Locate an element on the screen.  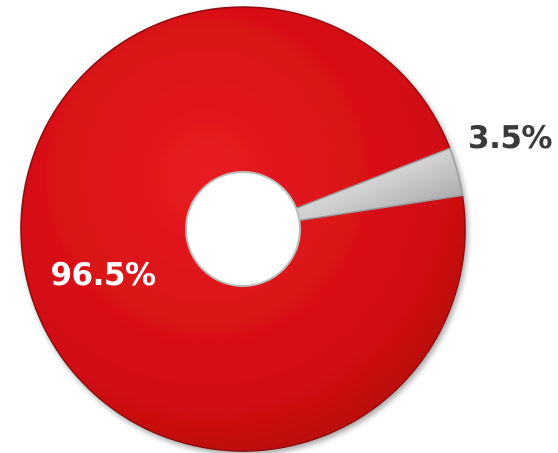
slice-label-minor: 3.5% is located at coordinates (510, 138).